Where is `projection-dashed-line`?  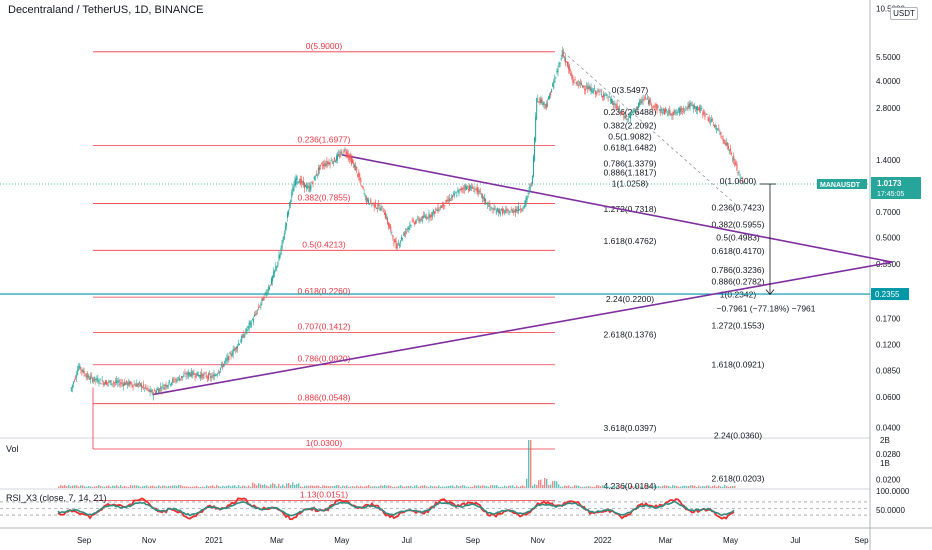 projection-dashed-line is located at coordinates (654, 132).